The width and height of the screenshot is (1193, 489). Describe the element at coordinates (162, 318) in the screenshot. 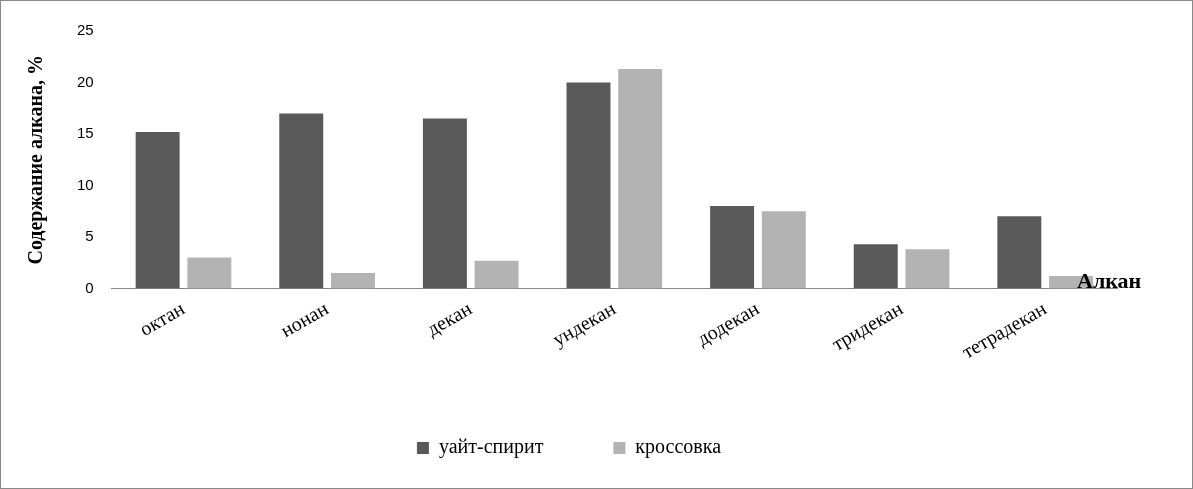

I see `x-tick-label: октан` at that location.